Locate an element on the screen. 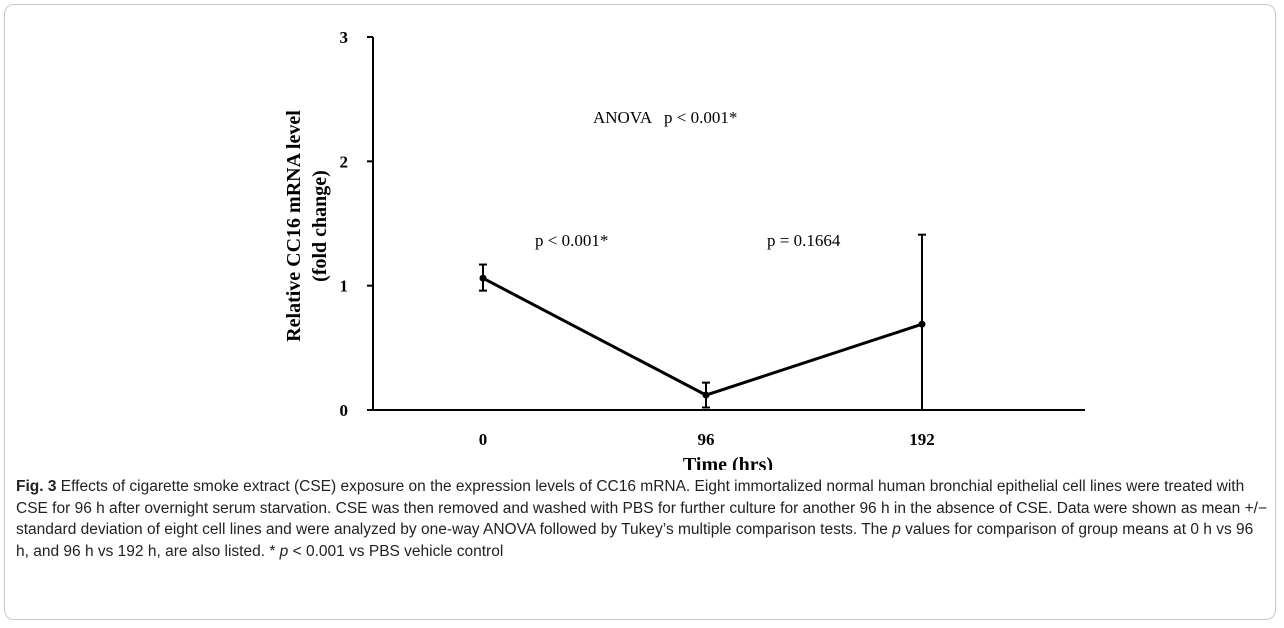  p-value-96-192: p = 0.1664 is located at coordinates (804, 240).